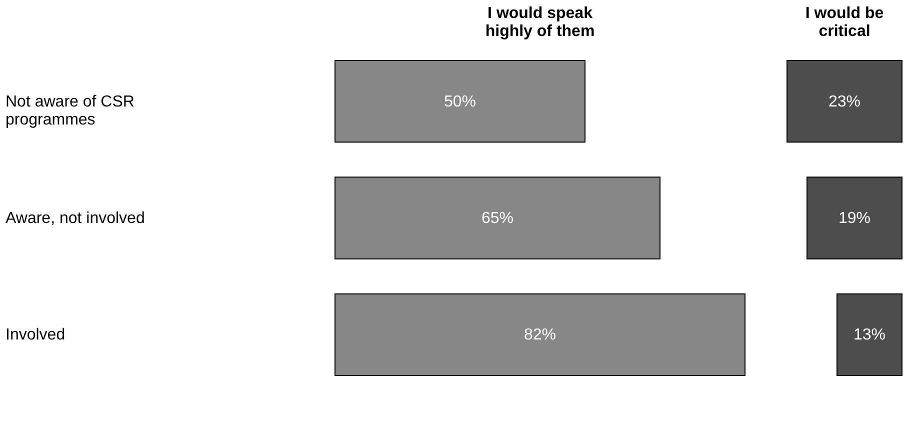 The width and height of the screenshot is (914, 432). Describe the element at coordinates (844, 101) in the screenshot. I see `data-label: 23%` at that location.